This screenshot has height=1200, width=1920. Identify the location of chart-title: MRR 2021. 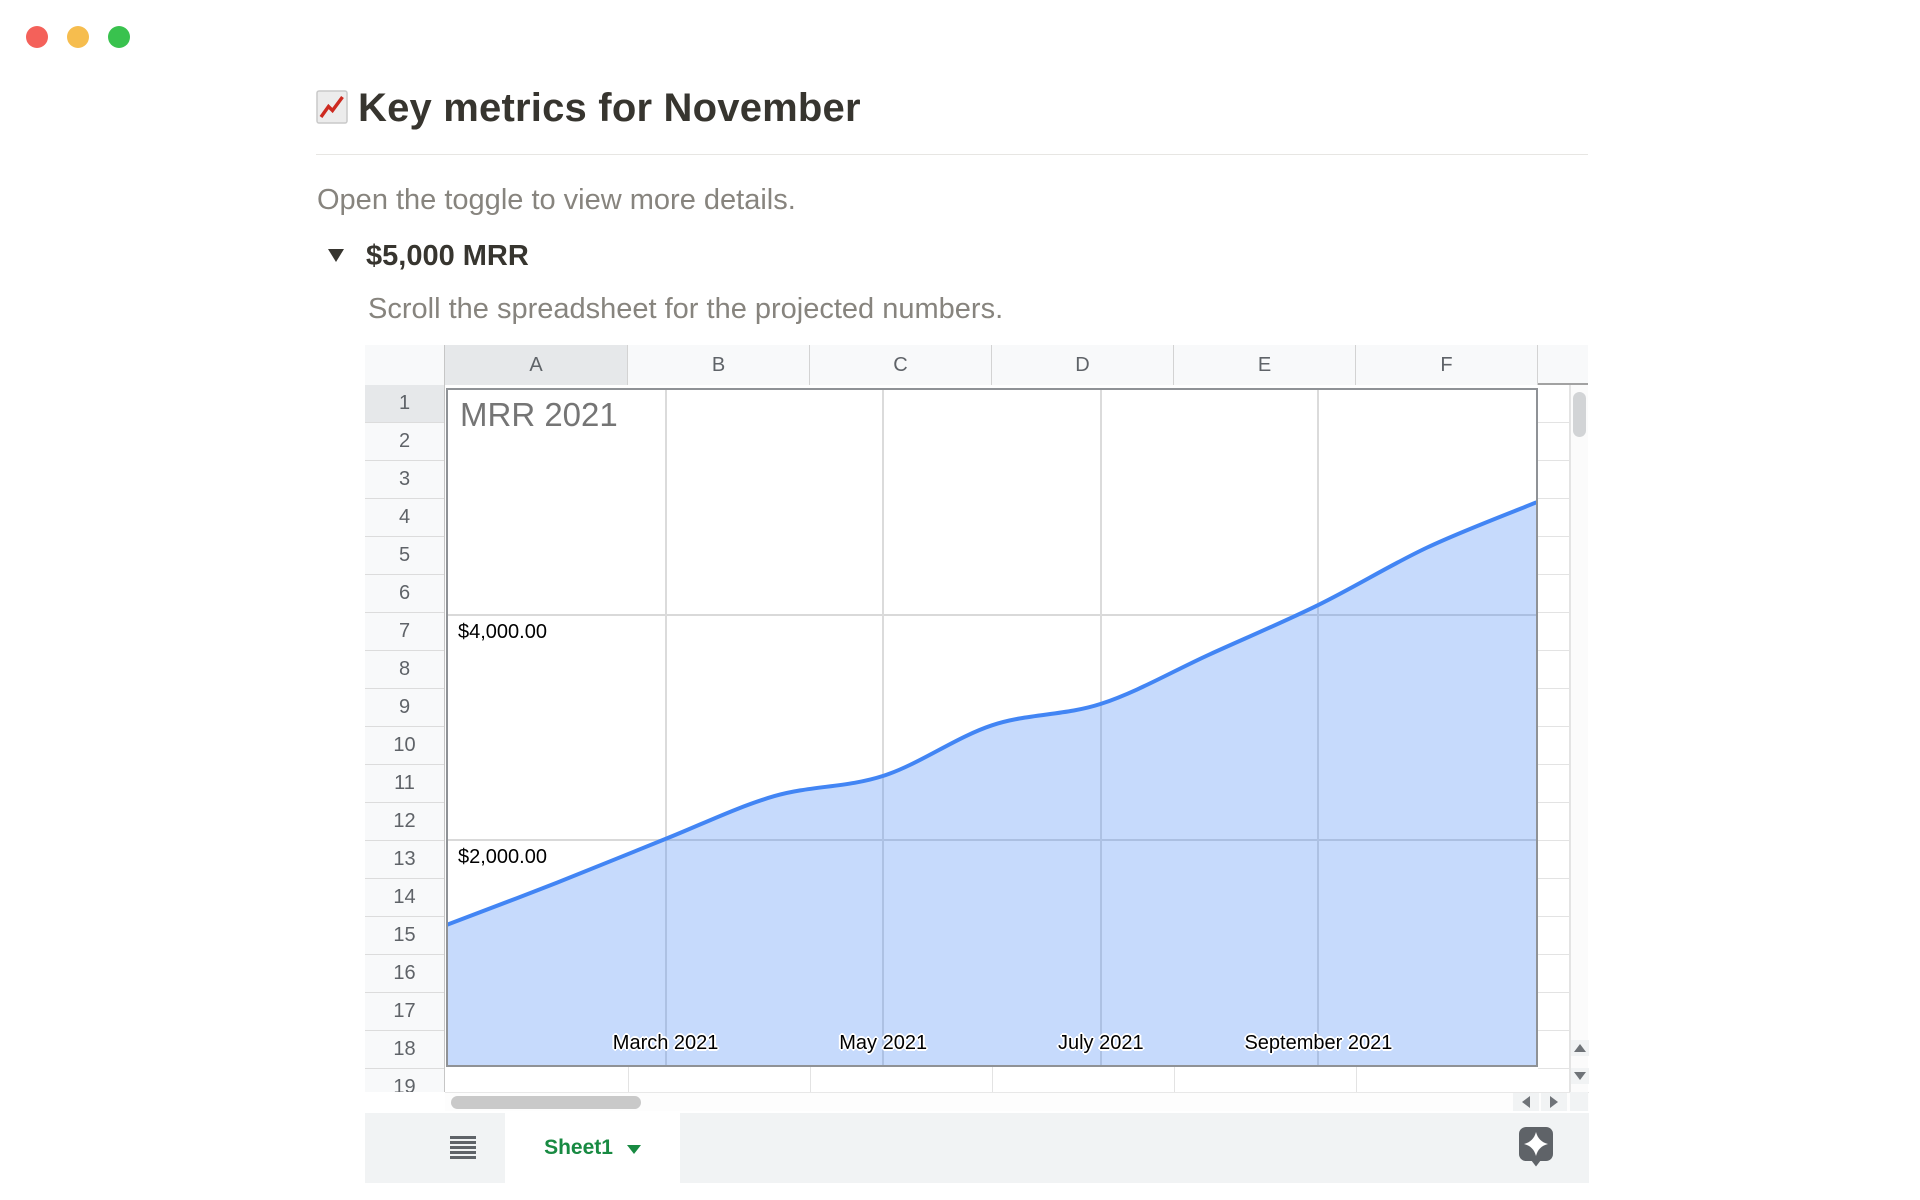
(539, 414).